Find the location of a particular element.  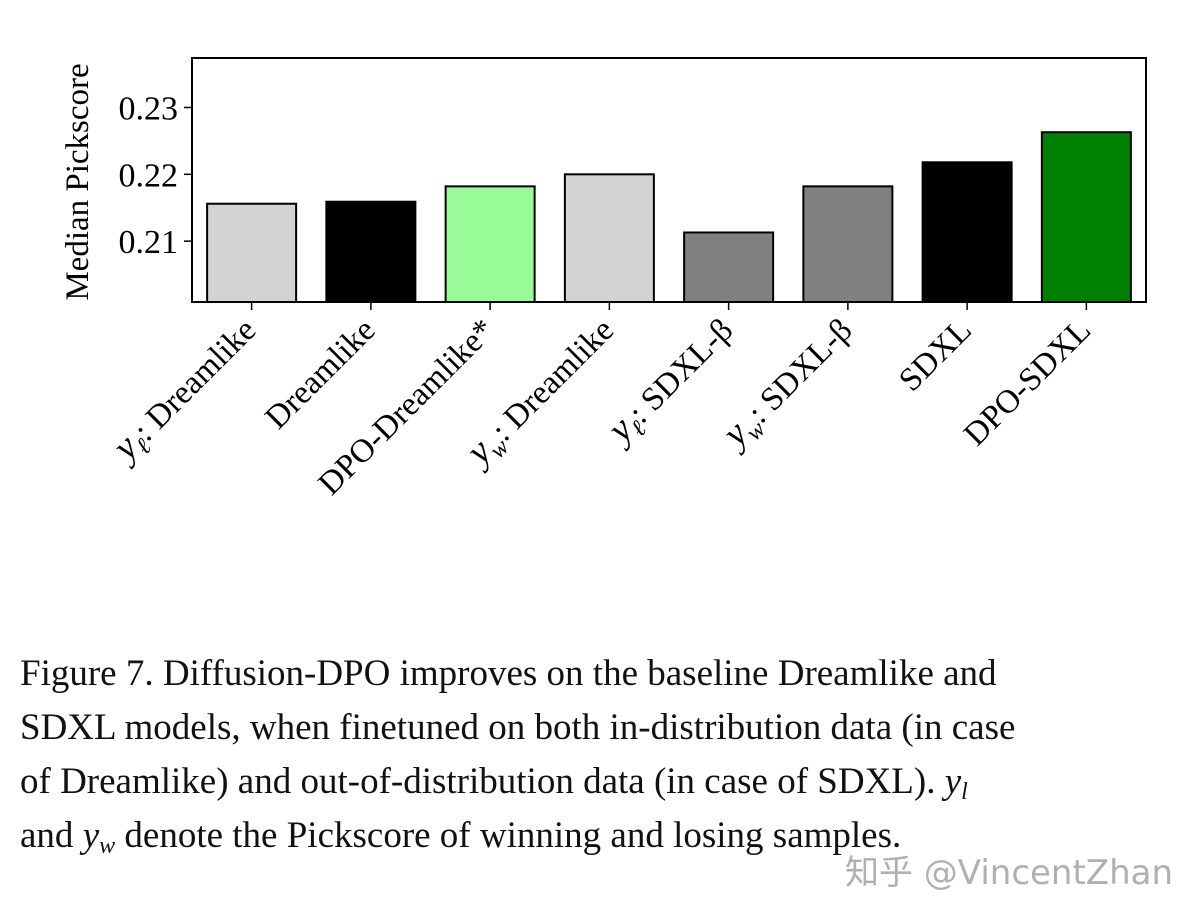

x-tick-label: Dreamlike is located at coordinates (321, 374).